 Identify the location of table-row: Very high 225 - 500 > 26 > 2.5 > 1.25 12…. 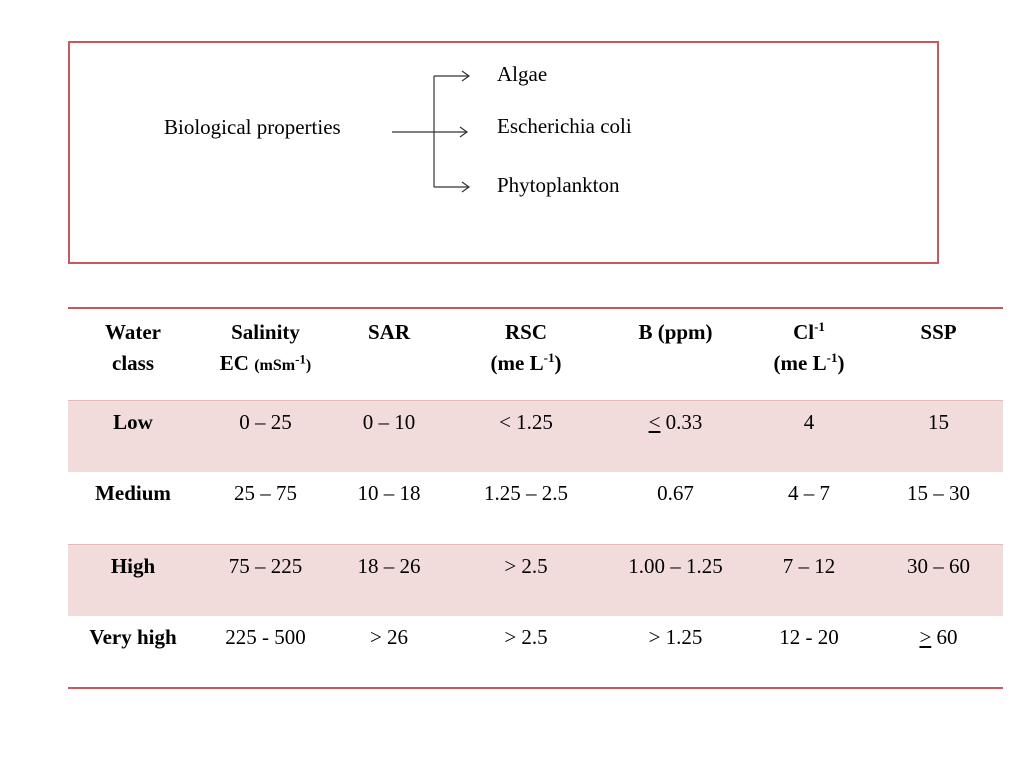
(535, 652).